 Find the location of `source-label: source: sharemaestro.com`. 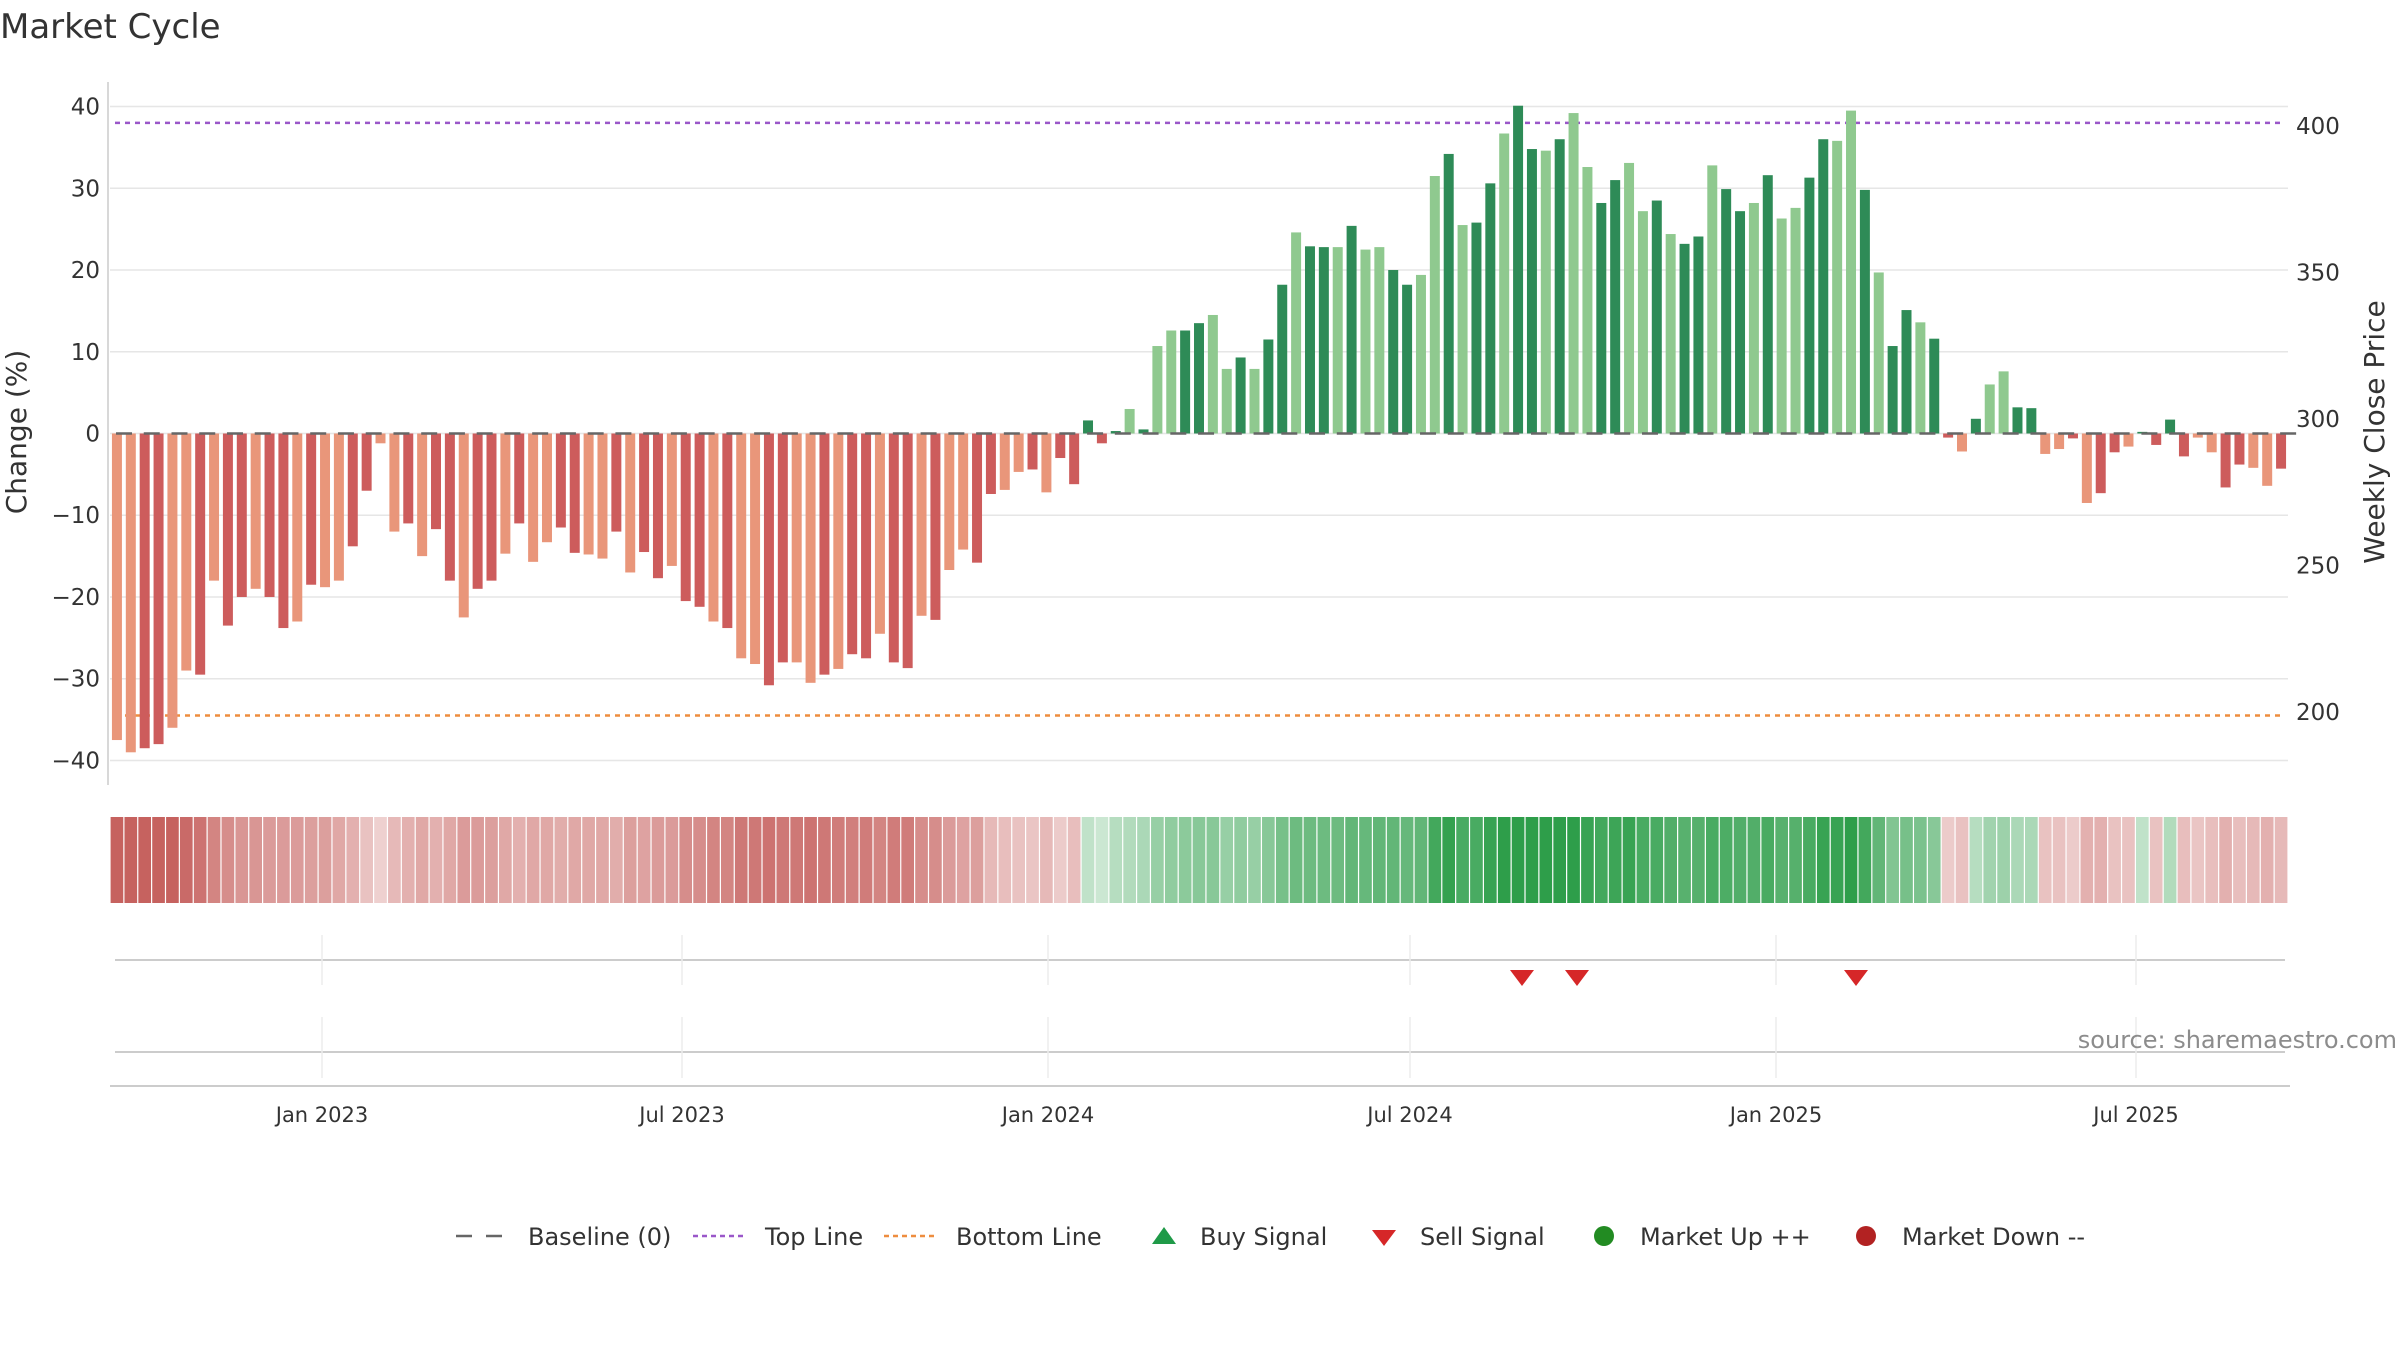

source-label: source: sharemaestro.com is located at coordinates (2237, 1040).